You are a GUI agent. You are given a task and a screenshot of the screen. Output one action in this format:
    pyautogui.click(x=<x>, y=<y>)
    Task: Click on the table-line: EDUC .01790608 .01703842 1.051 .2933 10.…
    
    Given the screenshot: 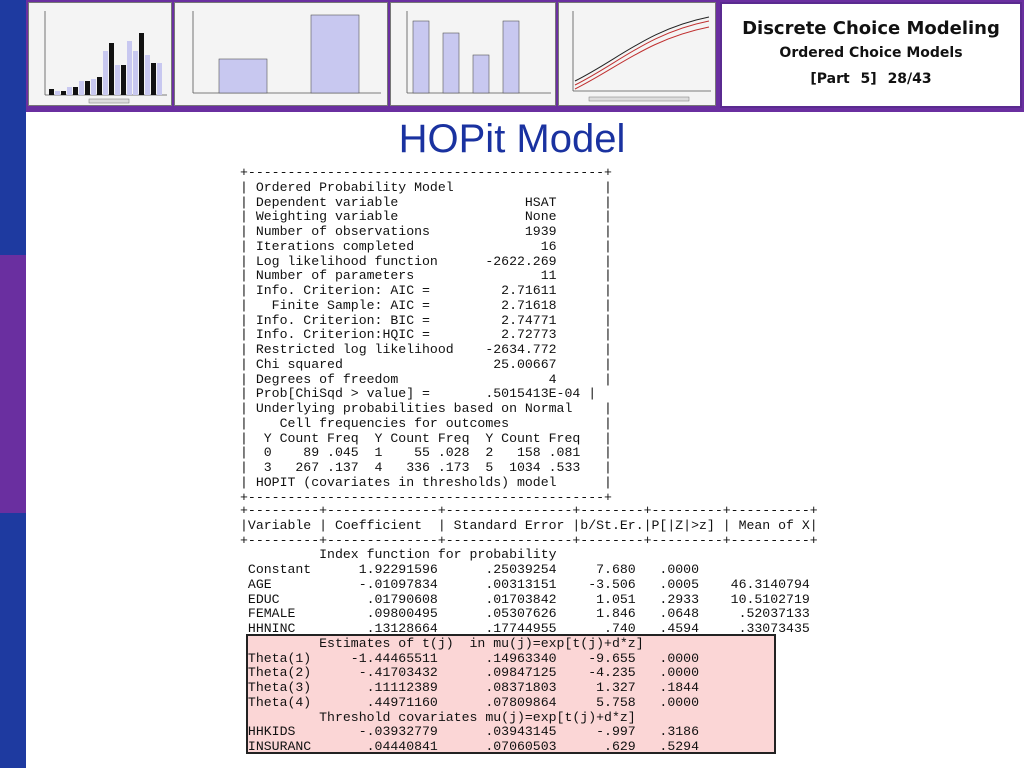 What is the action you would take?
    pyautogui.click(x=525, y=599)
    